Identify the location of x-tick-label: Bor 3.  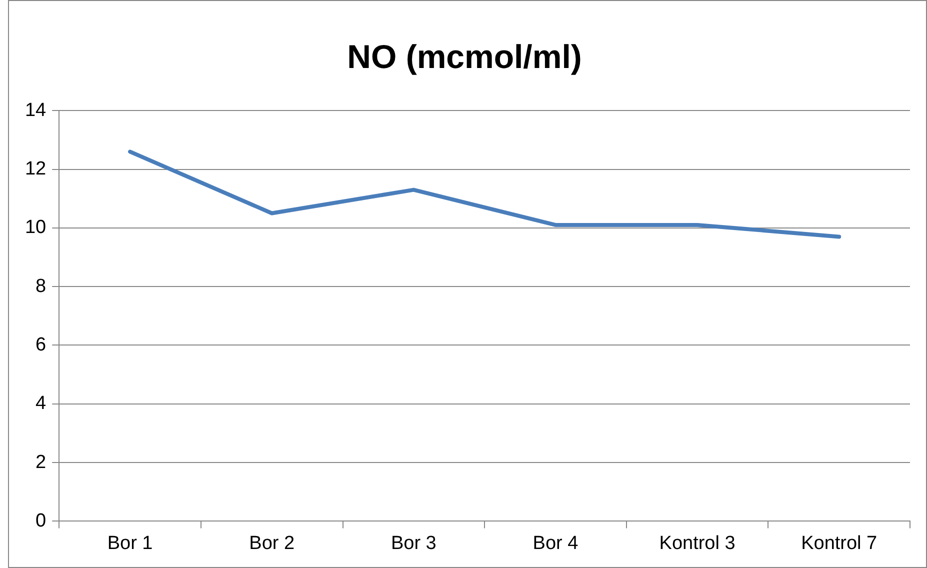
(413, 543).